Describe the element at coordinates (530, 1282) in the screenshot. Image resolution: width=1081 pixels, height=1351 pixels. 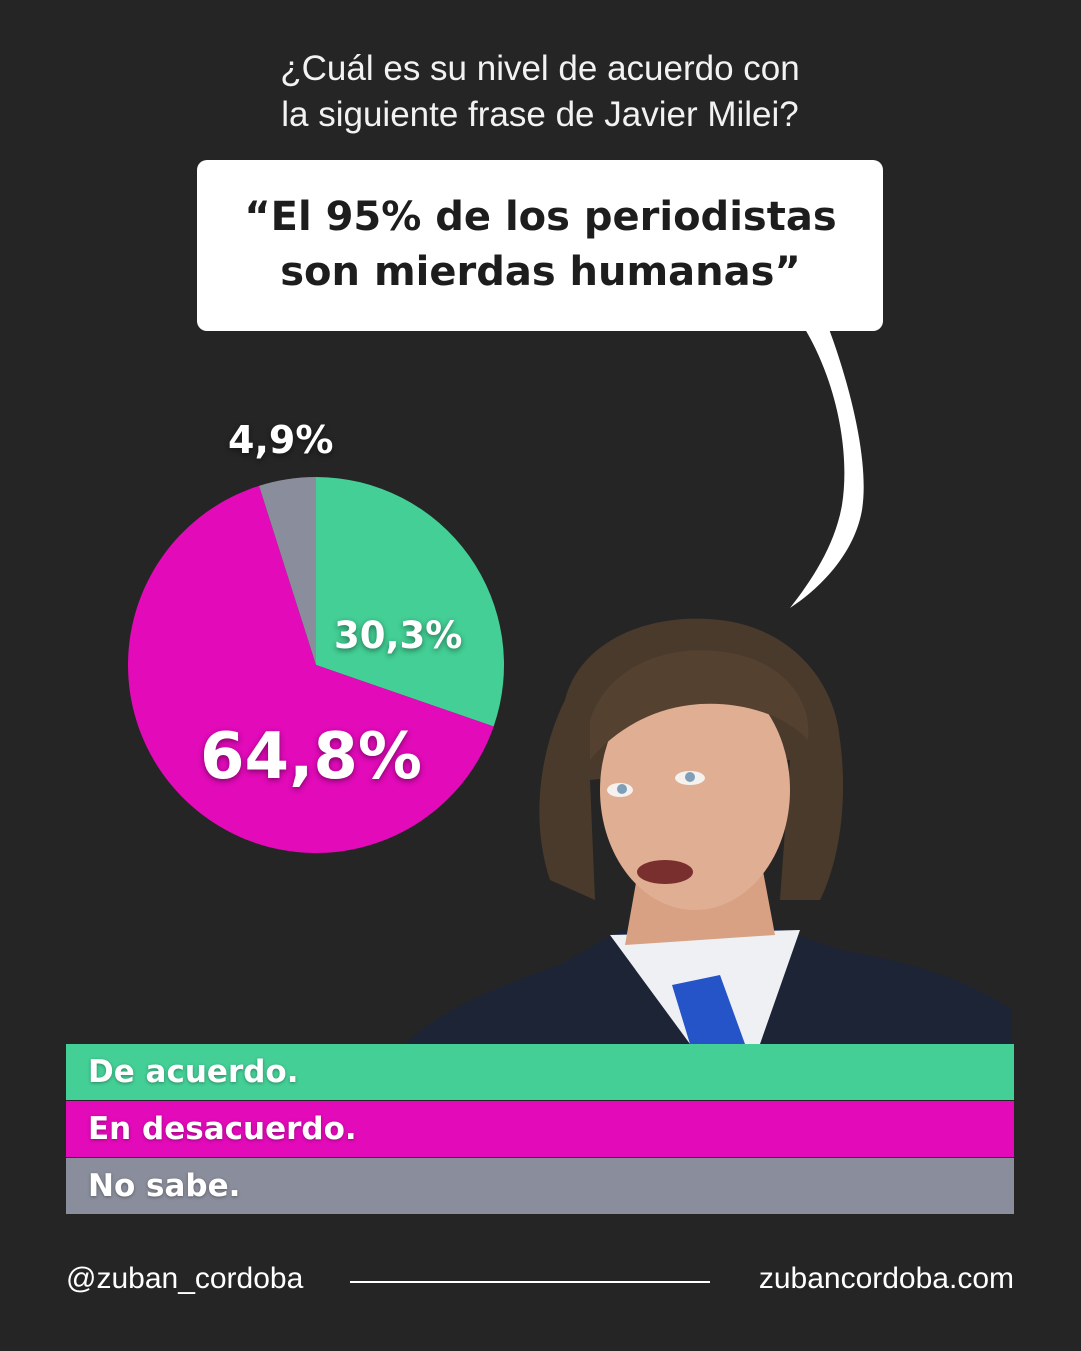
I see `footer-divider` at that location.